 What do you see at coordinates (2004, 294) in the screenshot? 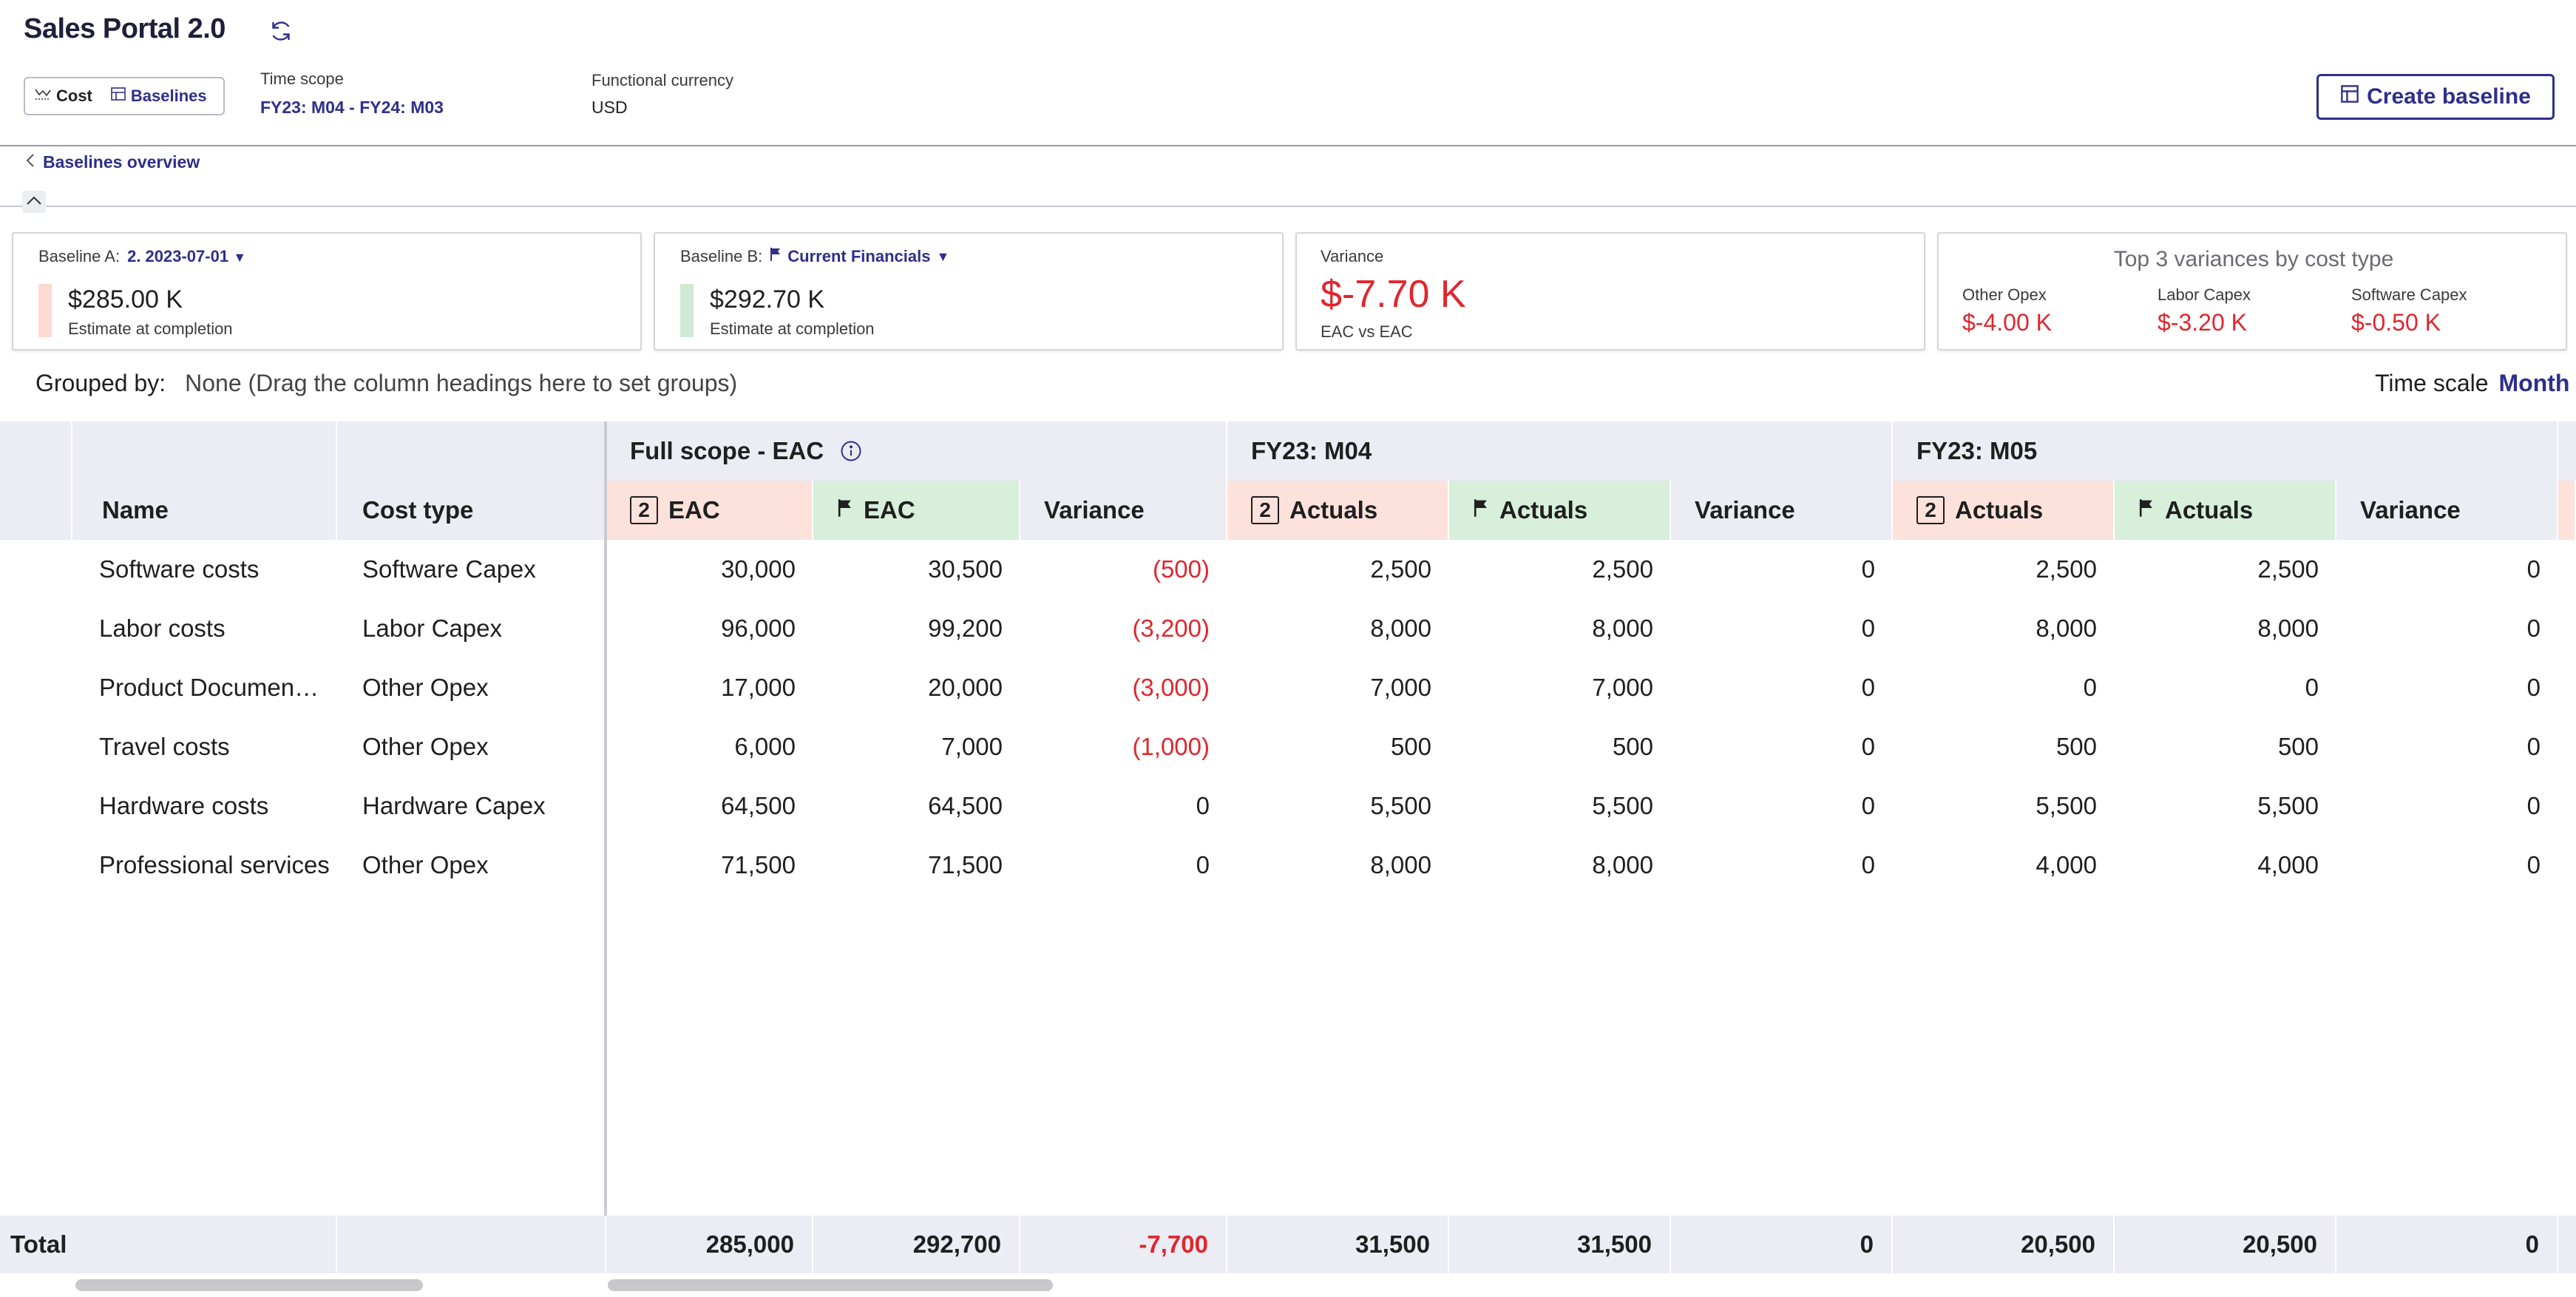
I see `top-variance-label: Other Opex` at bounding box center [2004, 294].